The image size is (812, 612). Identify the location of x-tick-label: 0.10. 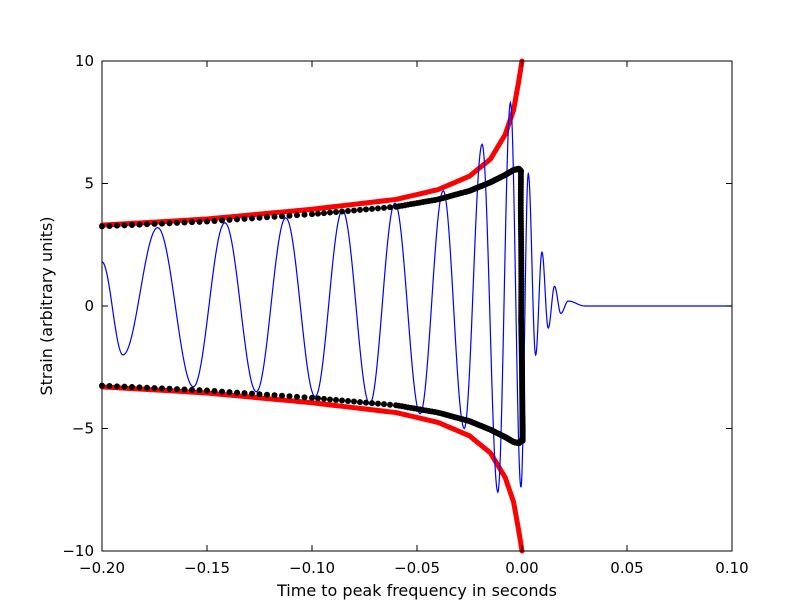
(731, 568).